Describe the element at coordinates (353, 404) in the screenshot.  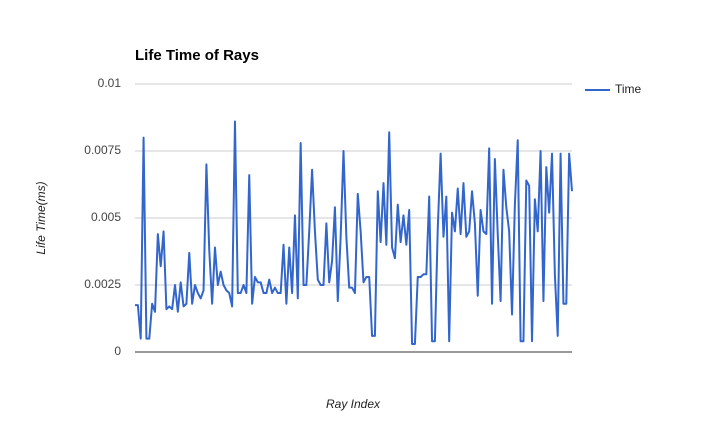
I see `x-axis-title: Ray Index` at that location.